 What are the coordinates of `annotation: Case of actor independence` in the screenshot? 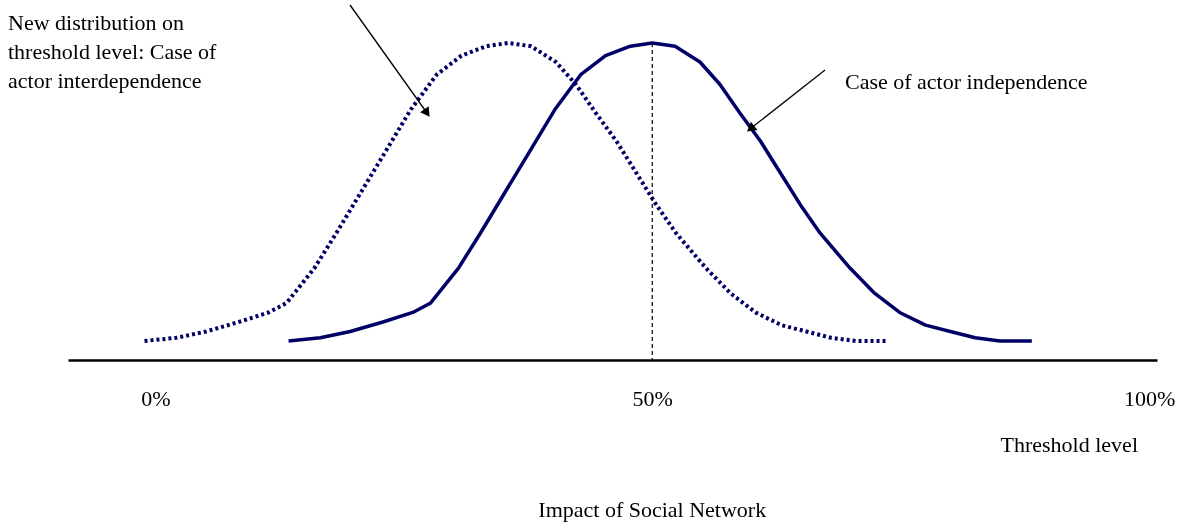 It's located at (966, 81).